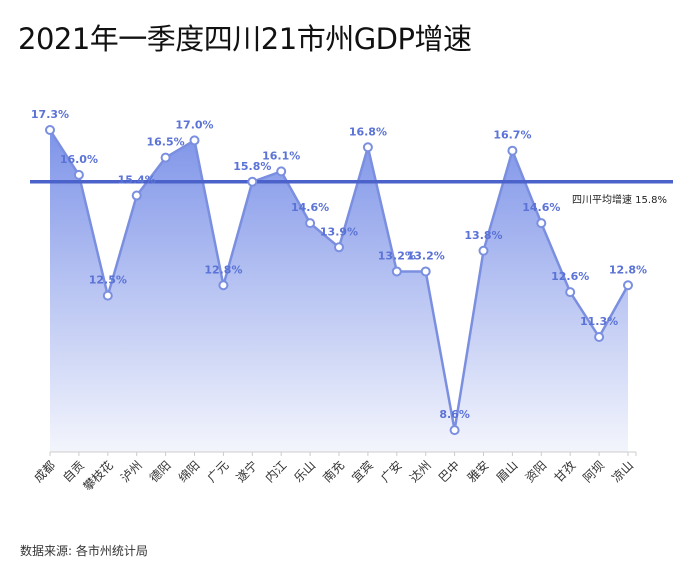 The image size is (700, 576). Describe the element at coordinates (189, 471) in the screenshot. I see `x-tick-label: 绵阳` at that location.